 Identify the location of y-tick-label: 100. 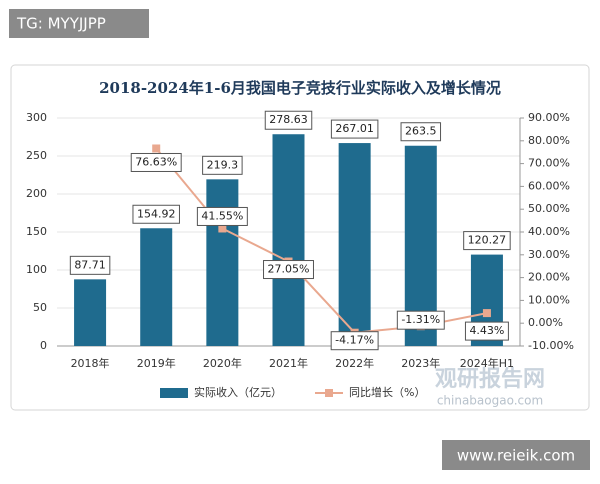
(36, 269).